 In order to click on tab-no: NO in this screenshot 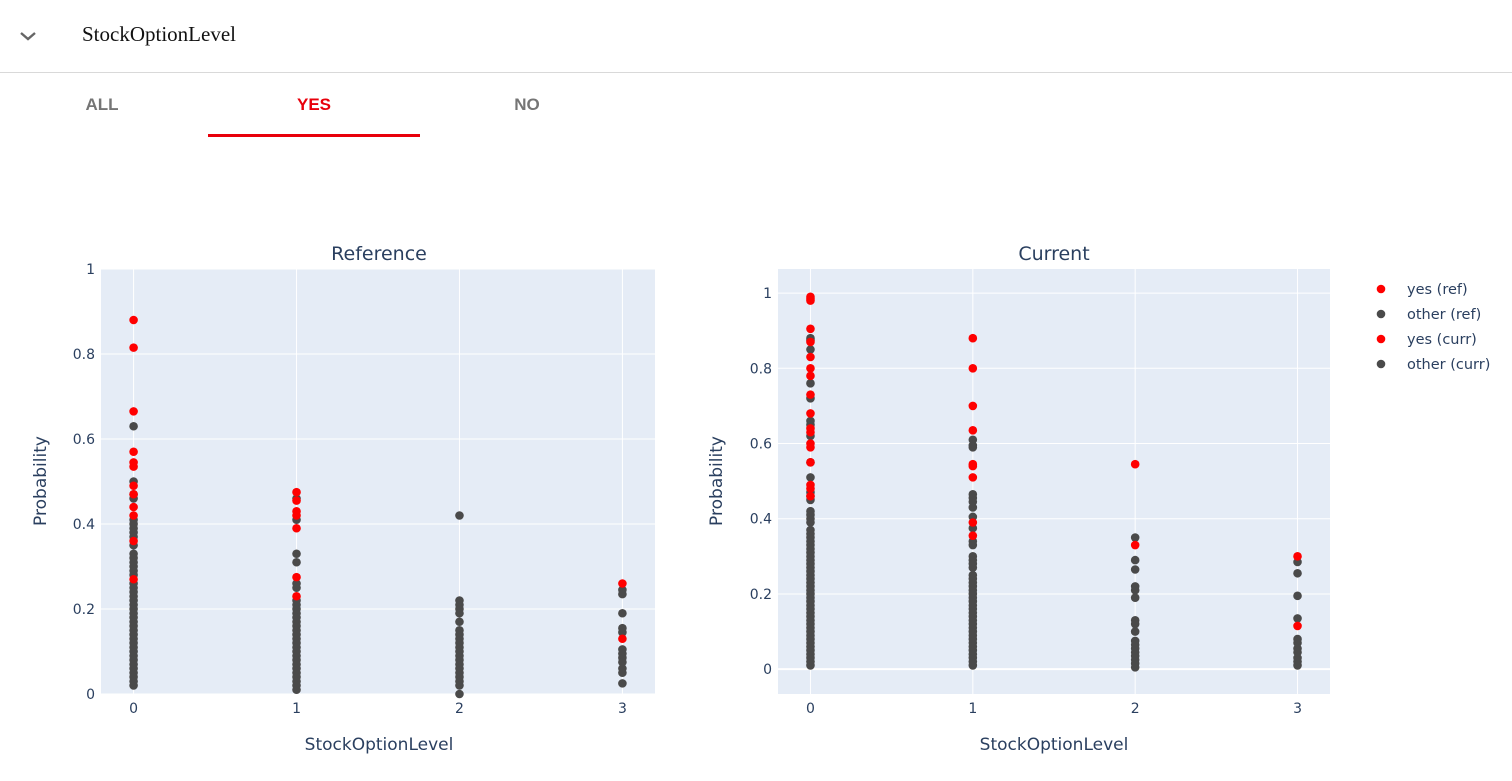, I will do `click(527, 104)`.